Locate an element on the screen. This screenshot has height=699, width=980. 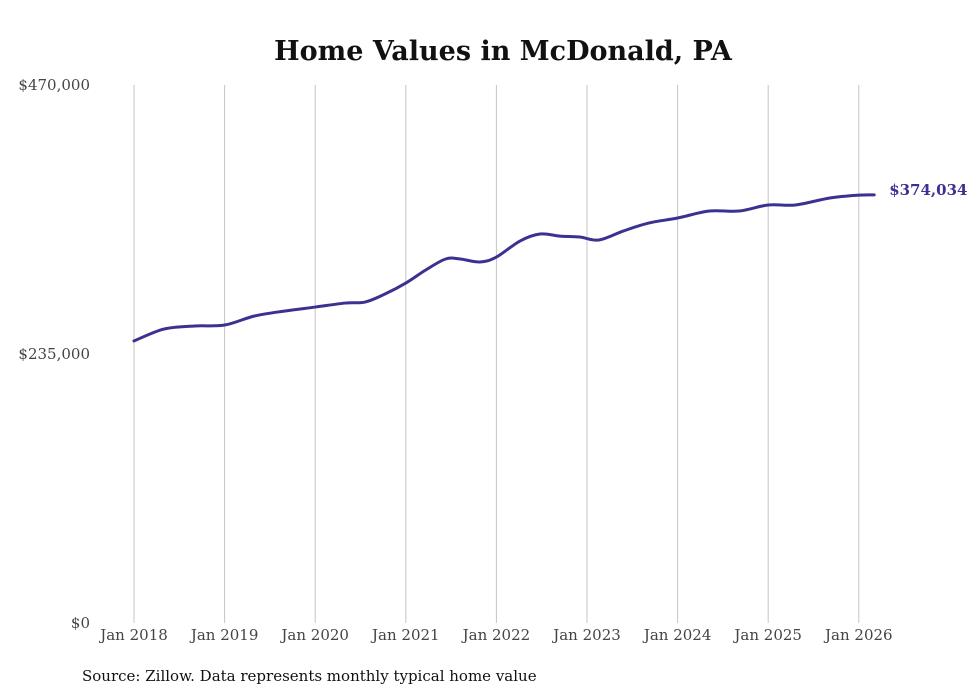
x-tick-label: Jan 2026 is located at coordinates (858, 635).